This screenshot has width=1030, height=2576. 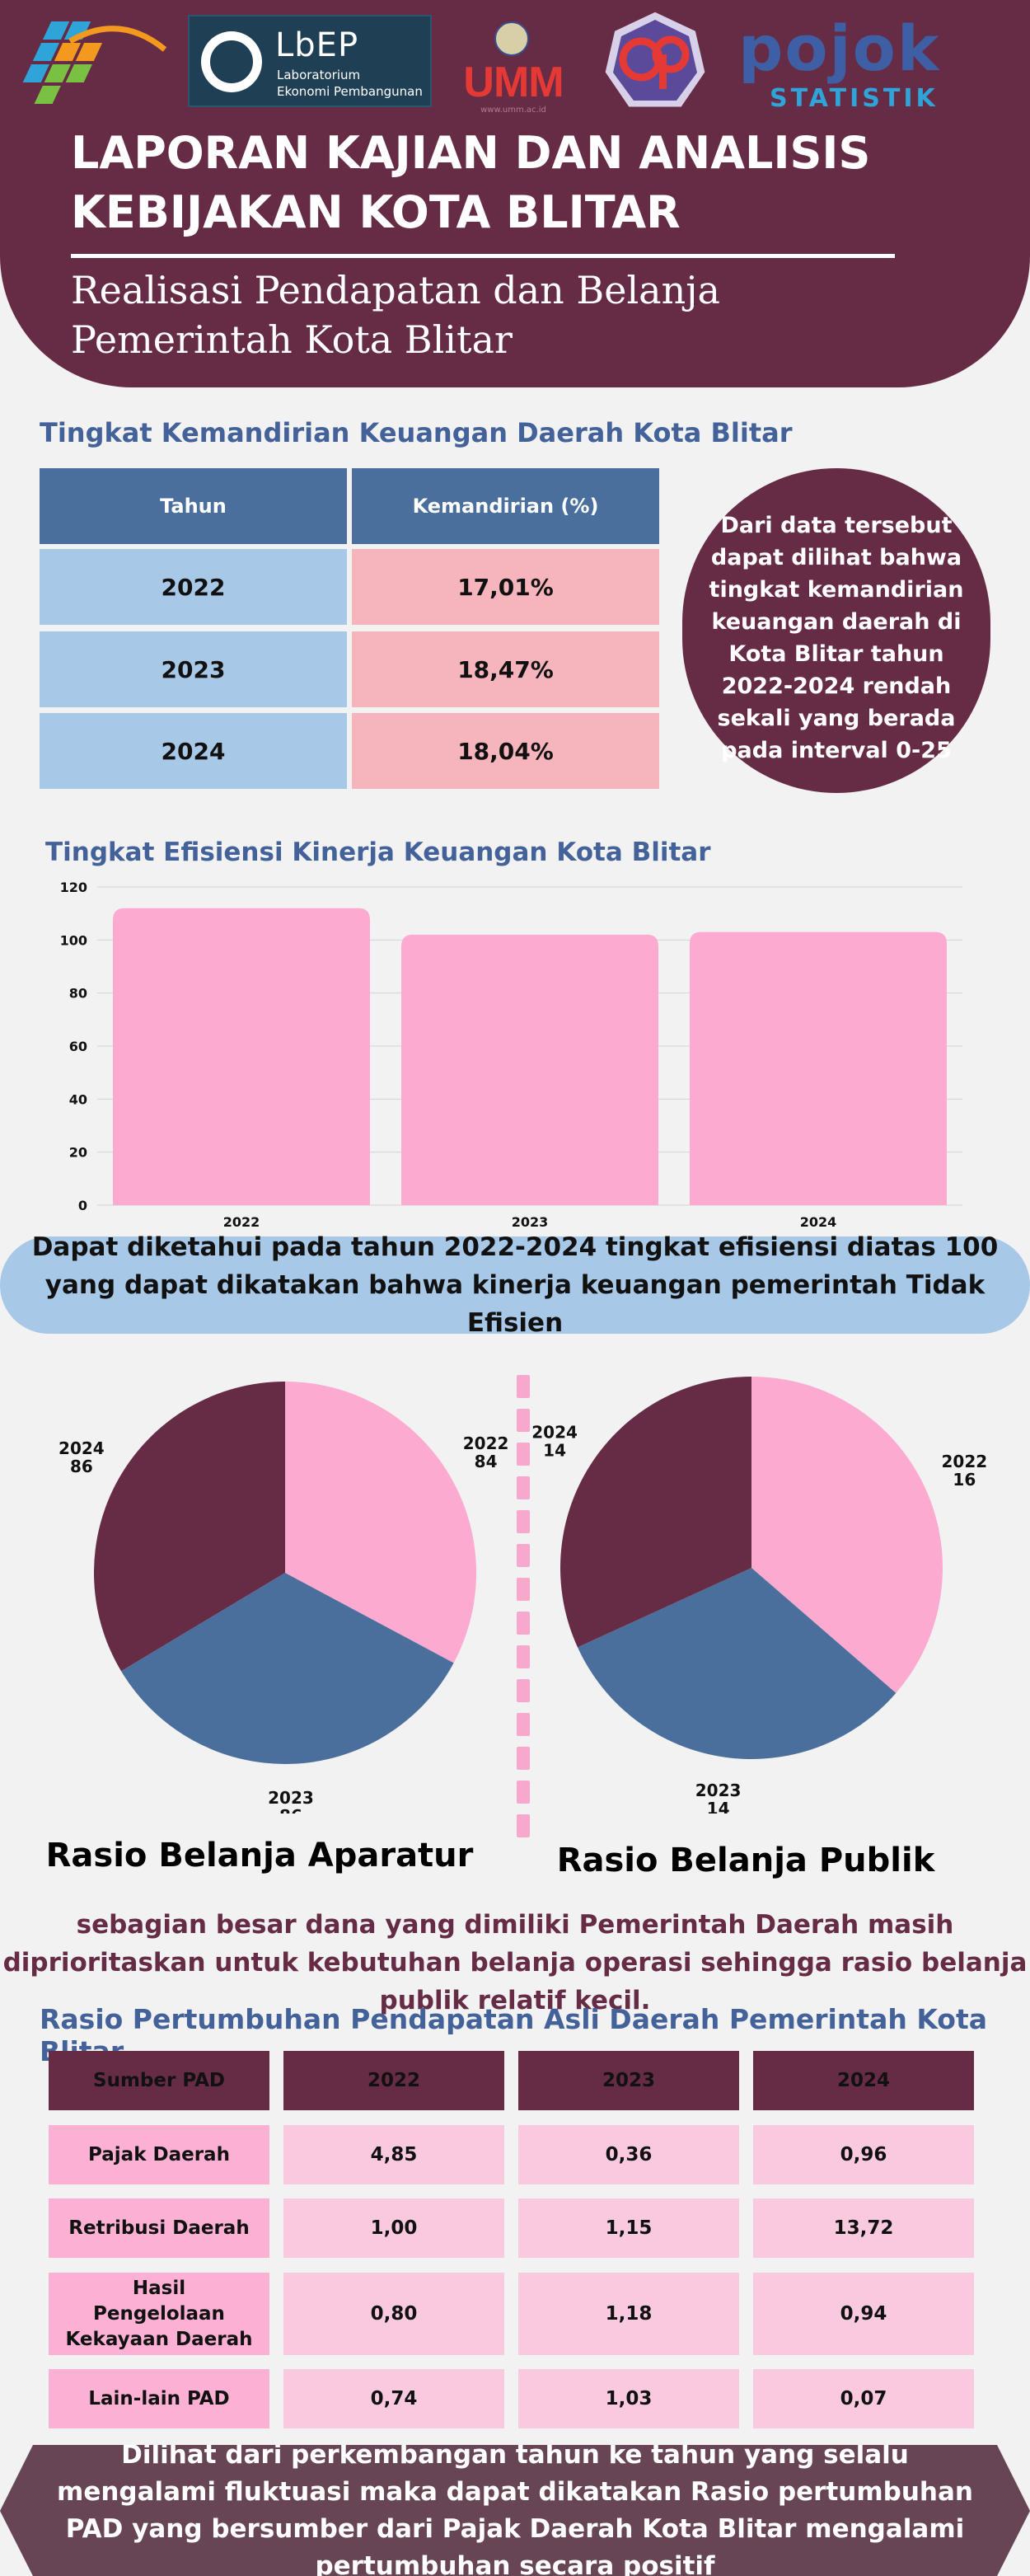 I want to click on y-tick-label: 40, so click(x=78, y=1099).